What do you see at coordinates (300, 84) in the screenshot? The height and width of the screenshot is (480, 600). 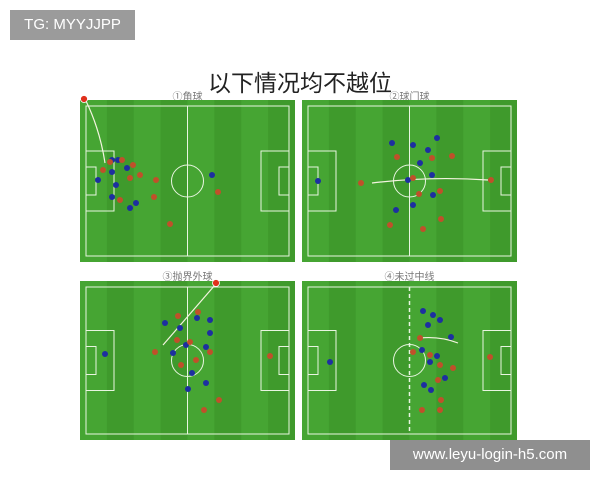 I see `page-title: 以下情况均不越位` at bounding box center [300, 84].